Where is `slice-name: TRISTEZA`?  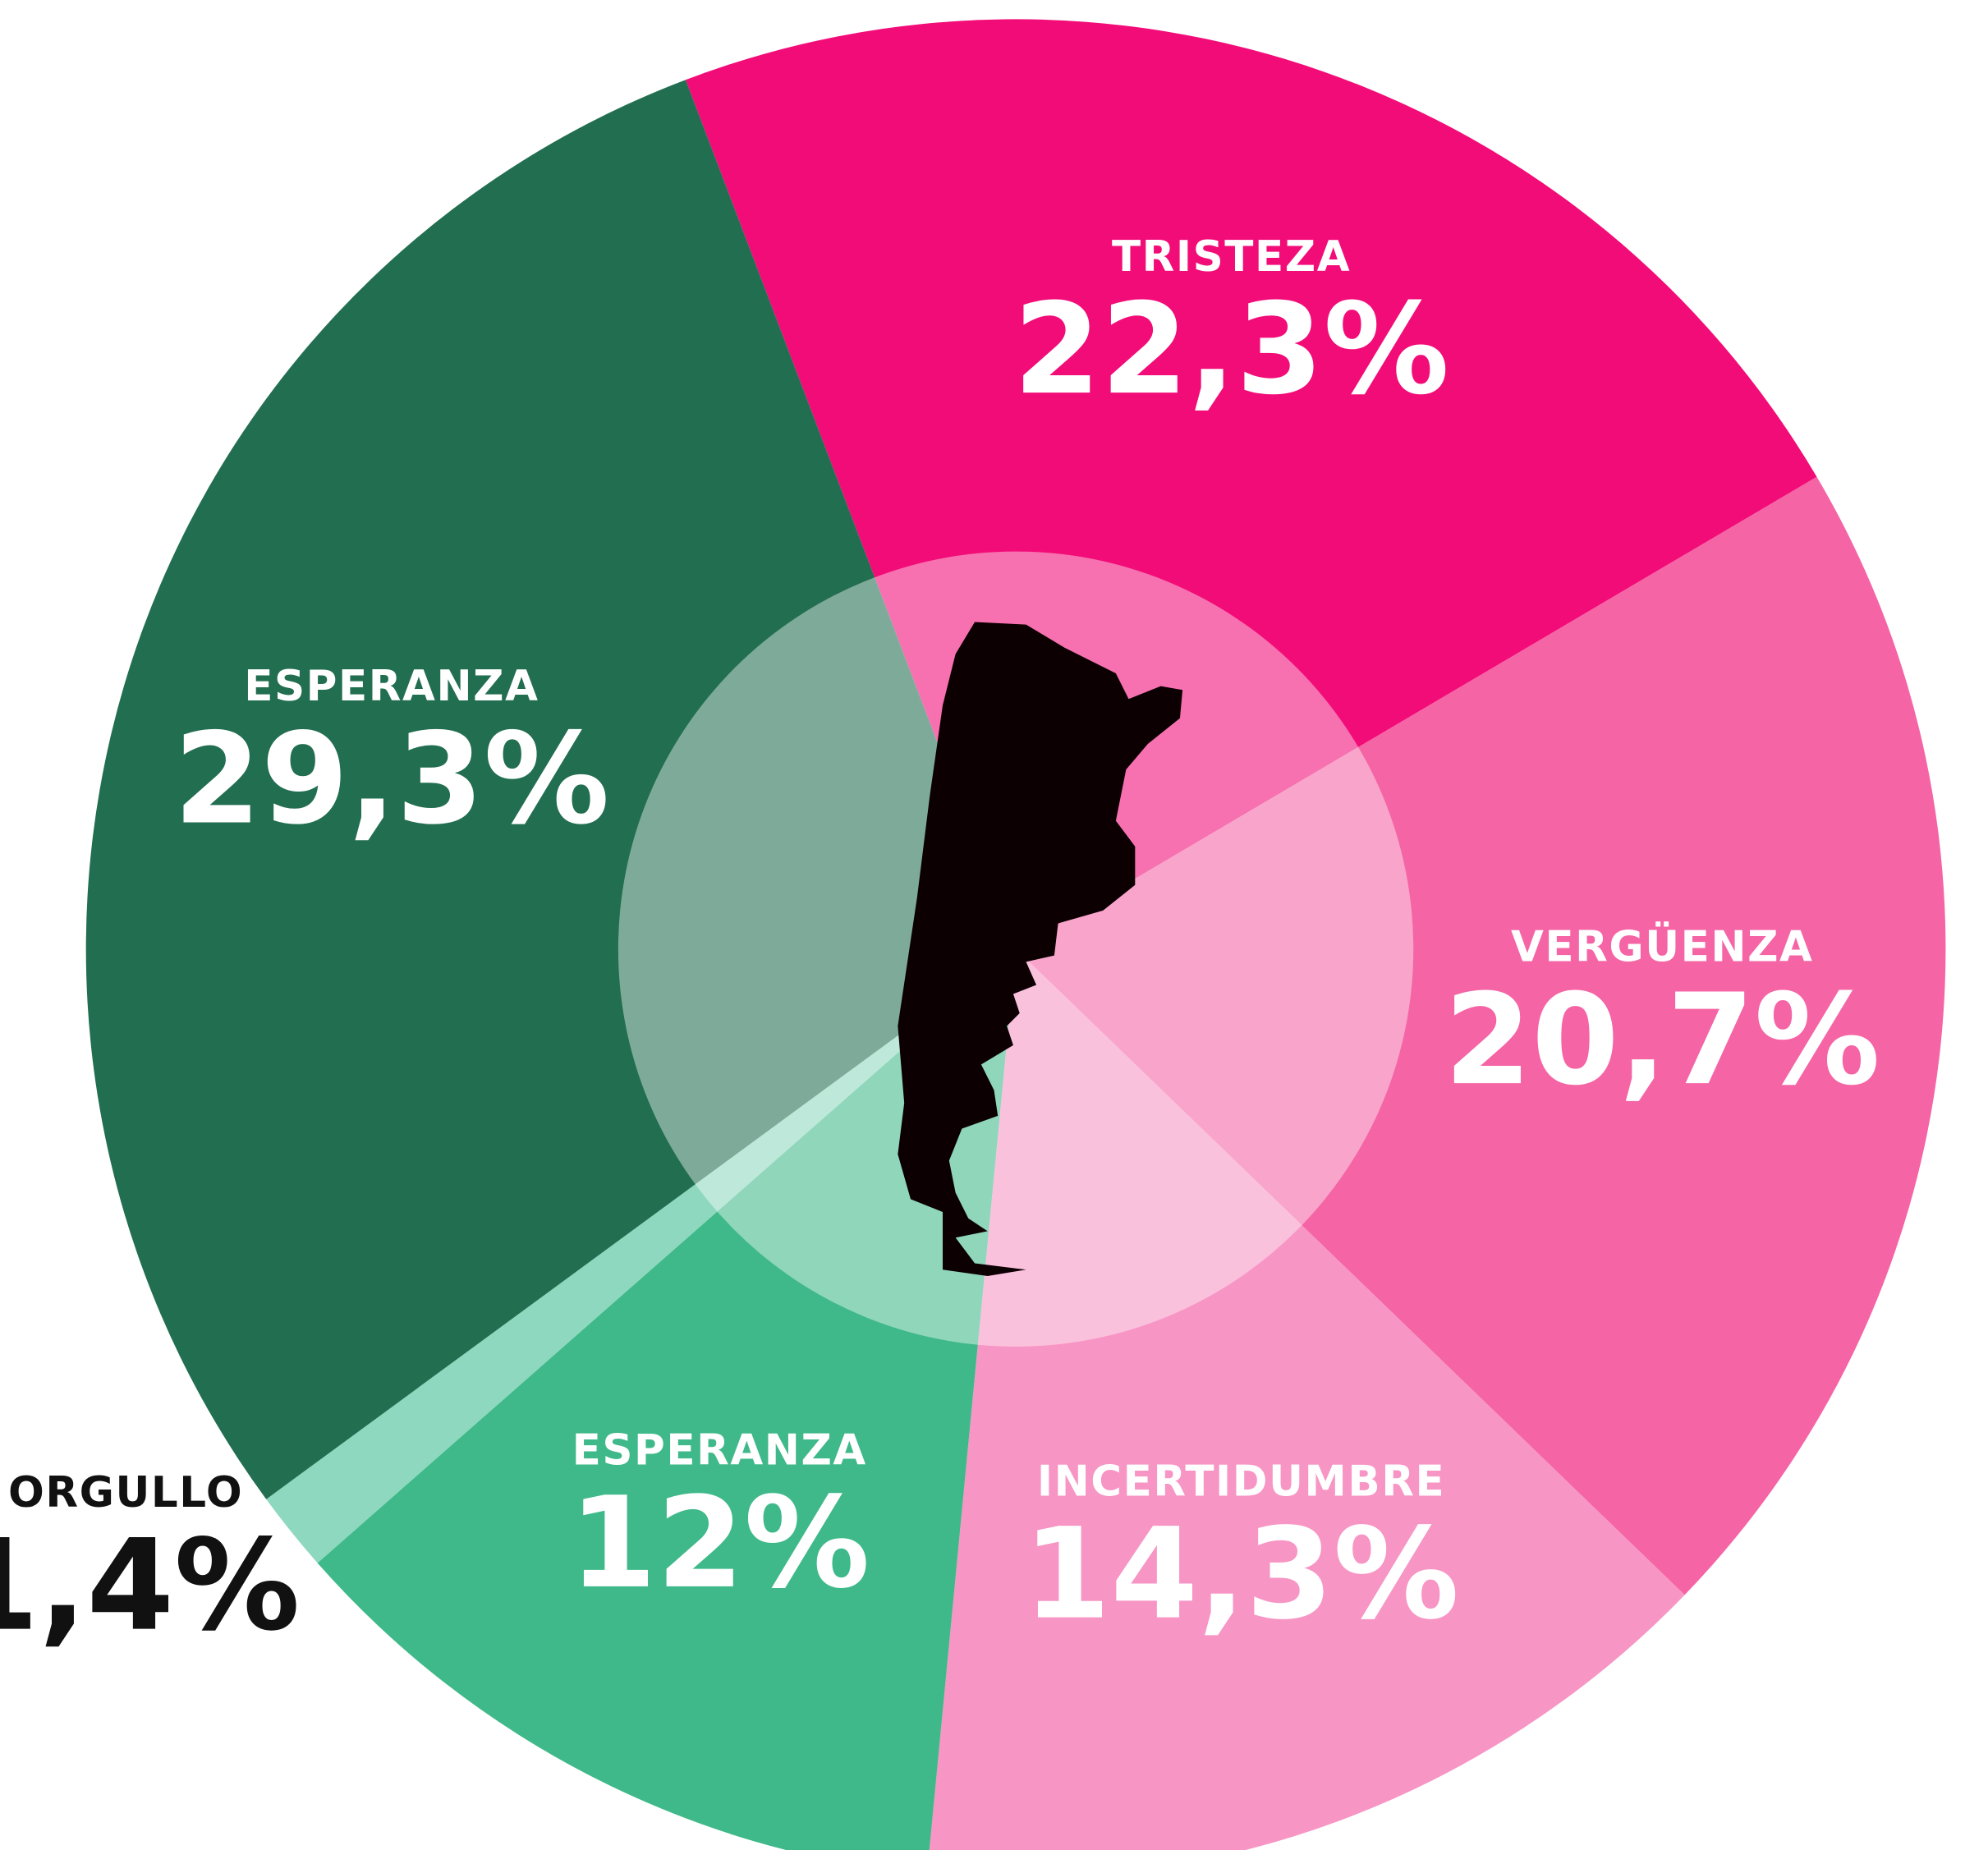
slice-name: TRISTEZA is located at coordinates (1231, 257).